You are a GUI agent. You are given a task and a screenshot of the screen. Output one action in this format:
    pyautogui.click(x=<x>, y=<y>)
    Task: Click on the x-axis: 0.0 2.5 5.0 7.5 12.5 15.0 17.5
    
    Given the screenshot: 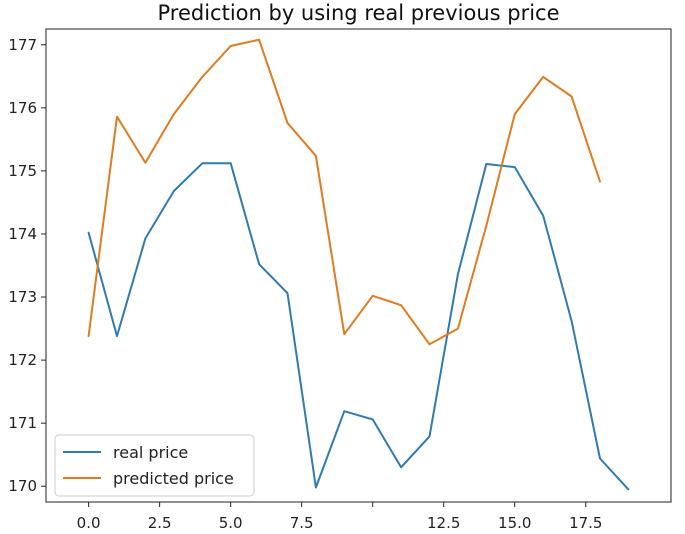 What is the action you would take?
    pyautogui.click(x=339, y=517)
    